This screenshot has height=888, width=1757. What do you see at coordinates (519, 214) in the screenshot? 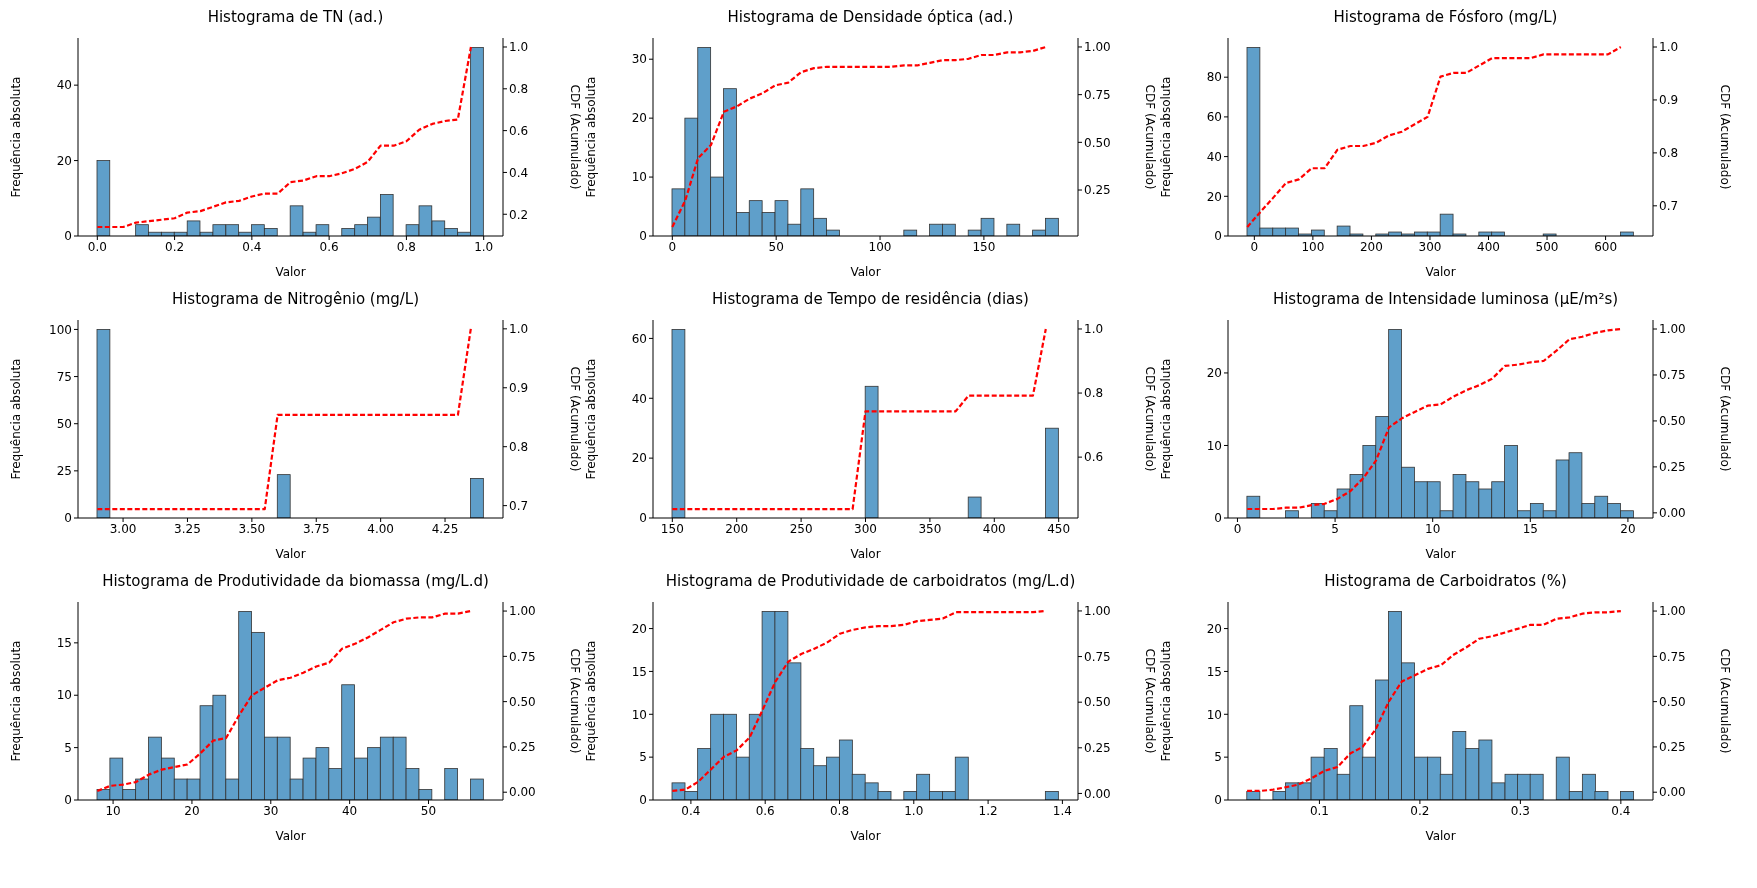
I see `y2-tick-label: 0.2` at bounding box center [519, 214].